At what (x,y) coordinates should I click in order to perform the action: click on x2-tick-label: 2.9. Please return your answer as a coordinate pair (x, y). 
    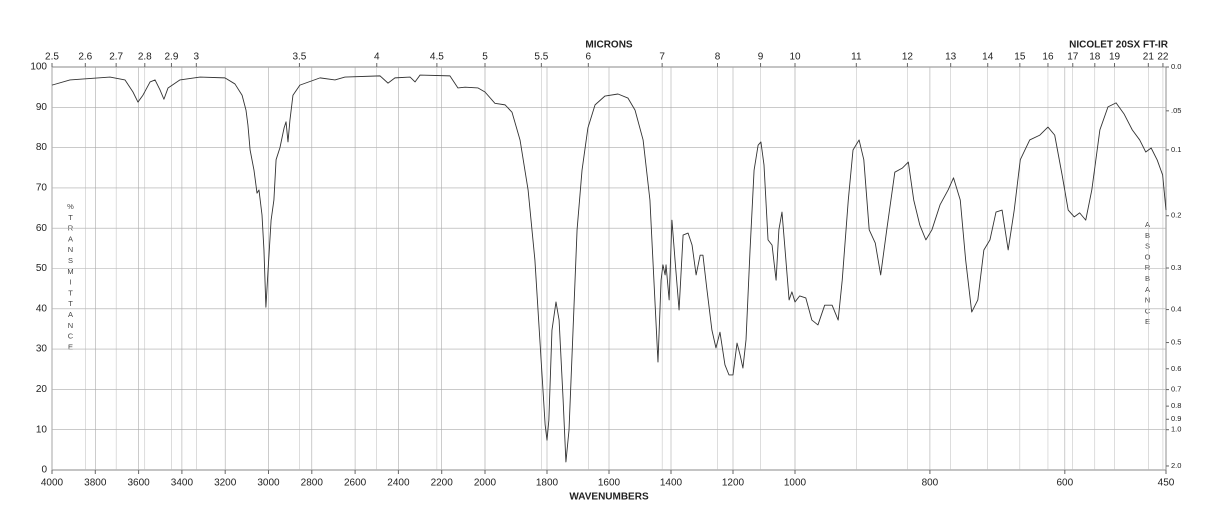
    Looking at the image, I should click on (171, 57).